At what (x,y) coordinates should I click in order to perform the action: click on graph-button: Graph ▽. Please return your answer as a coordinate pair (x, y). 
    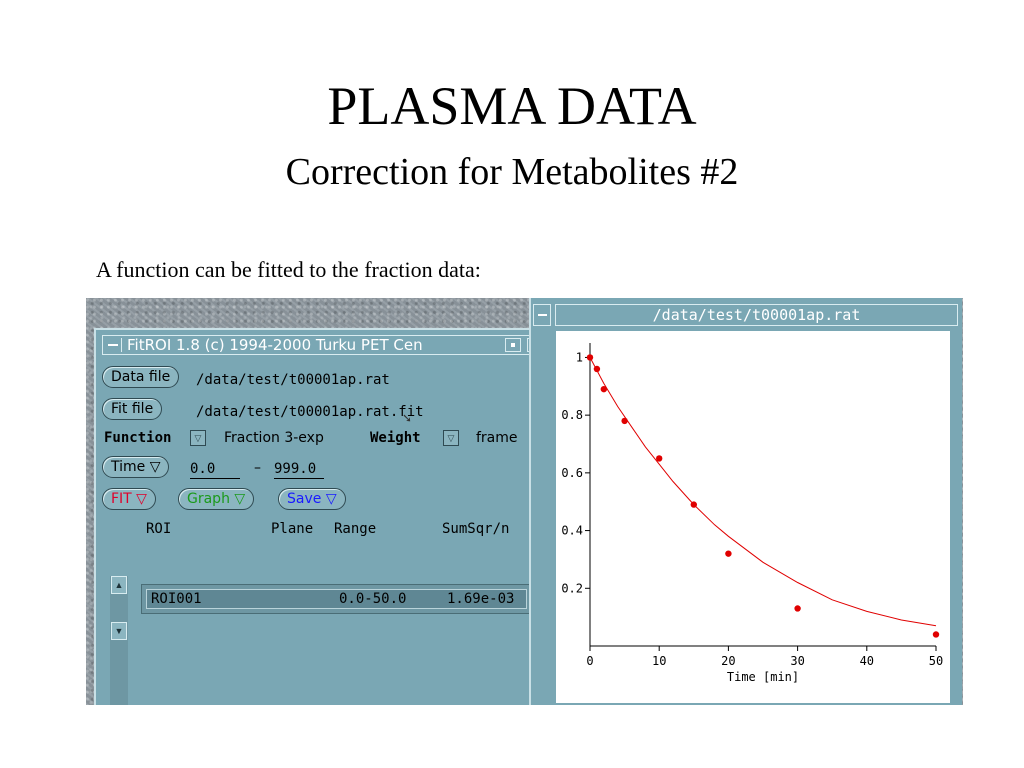
    Looking at the image, I should click on (216, 499).